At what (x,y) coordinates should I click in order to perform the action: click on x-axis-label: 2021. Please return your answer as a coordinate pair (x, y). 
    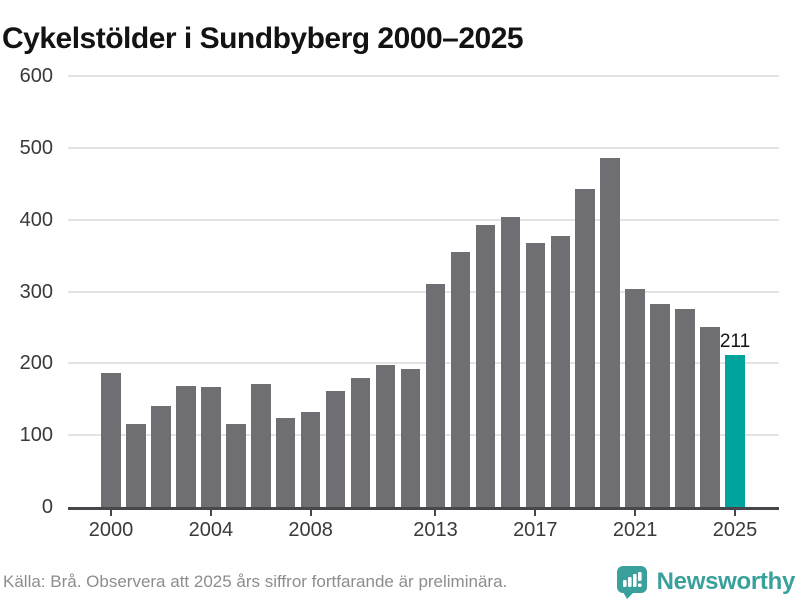
    Looking at the image, I should click on (635, 530).